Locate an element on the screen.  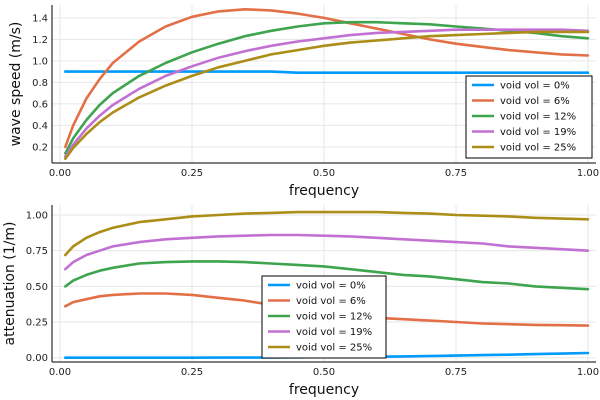
y-tick-label: 0.4 is located at coordinates (40, 126).